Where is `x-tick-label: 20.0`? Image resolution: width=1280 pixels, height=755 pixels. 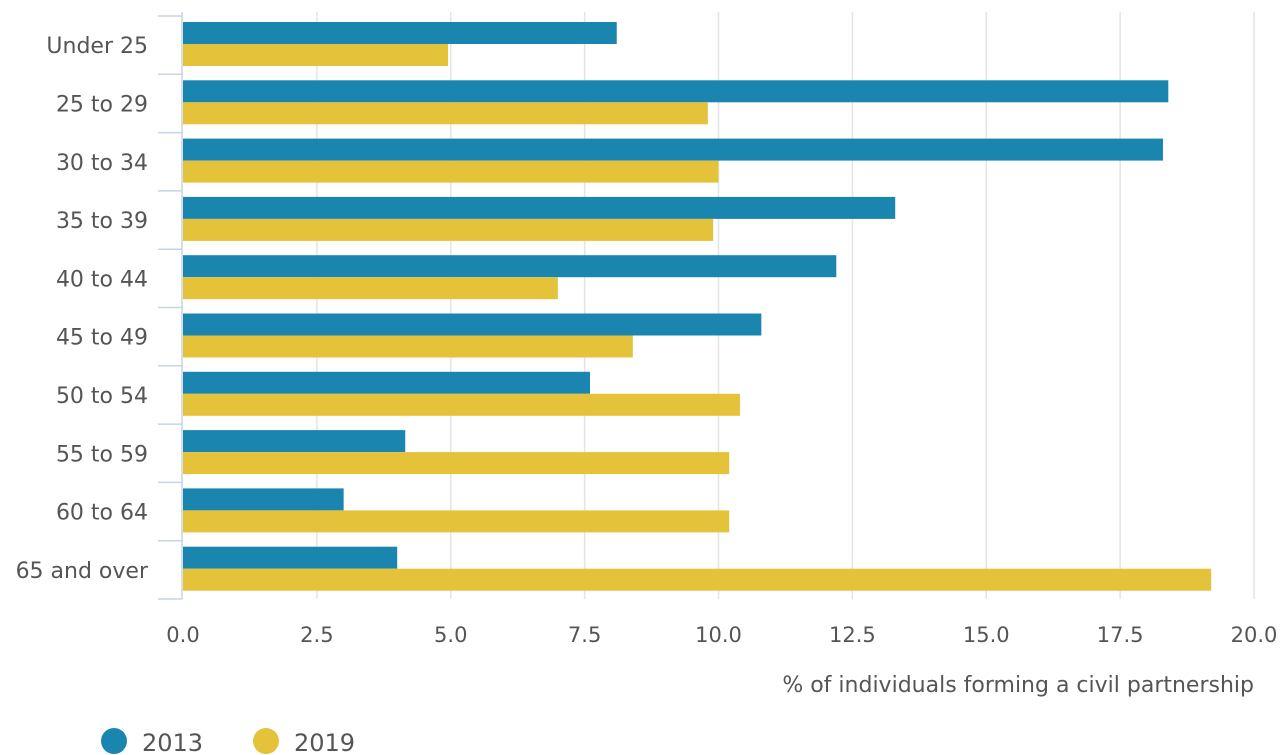 x-tick-label: 20.0 is located at coordinates (1254, 635).